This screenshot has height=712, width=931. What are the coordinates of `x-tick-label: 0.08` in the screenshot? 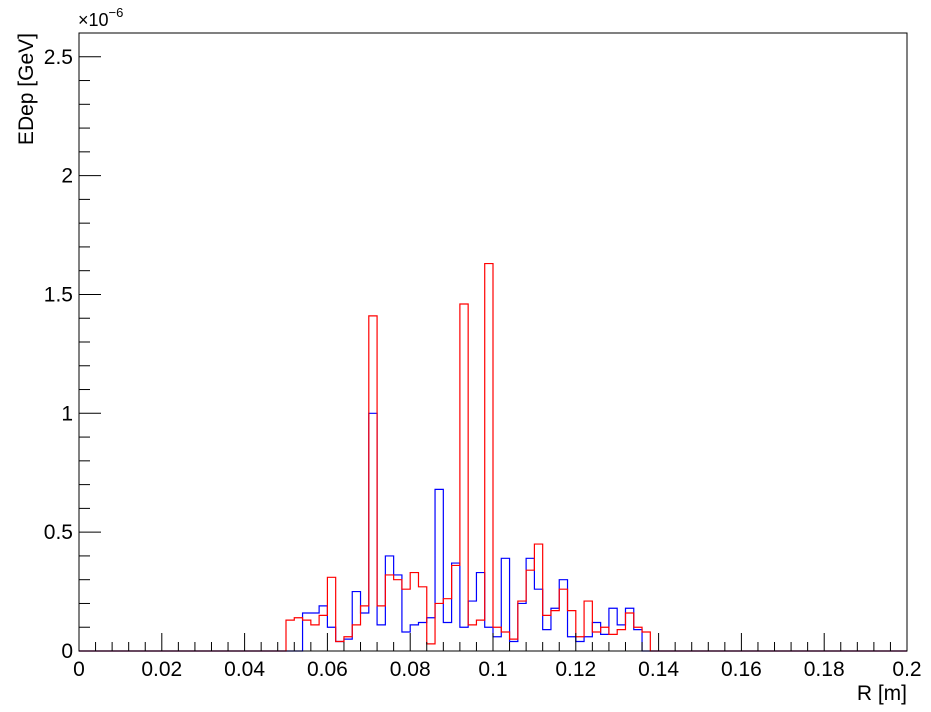 It's located at (410, 669).